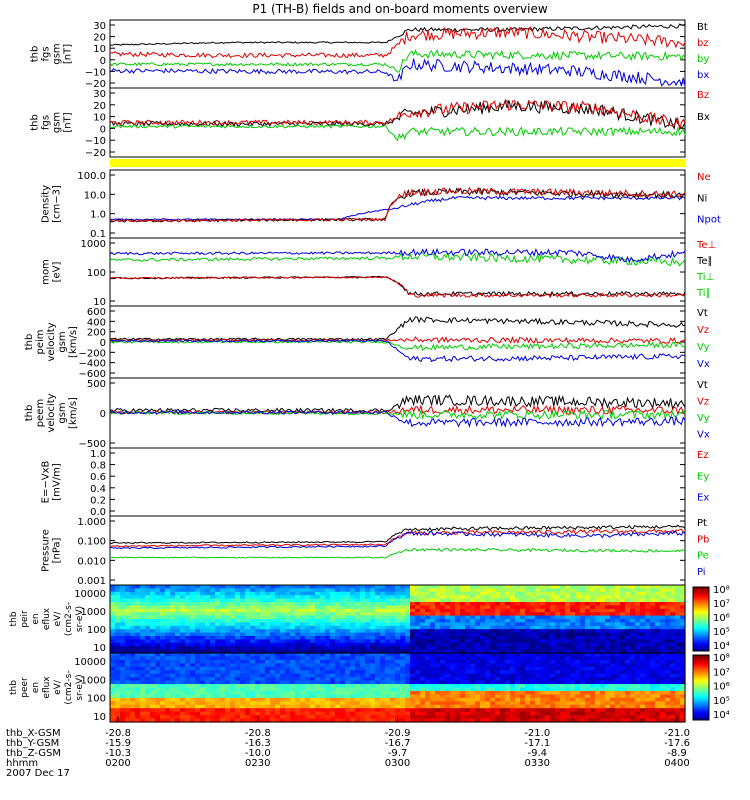  Describe the element at coordinates (98, 234) in the screenshot. I see `y-tick-label: 0.1` at that location.